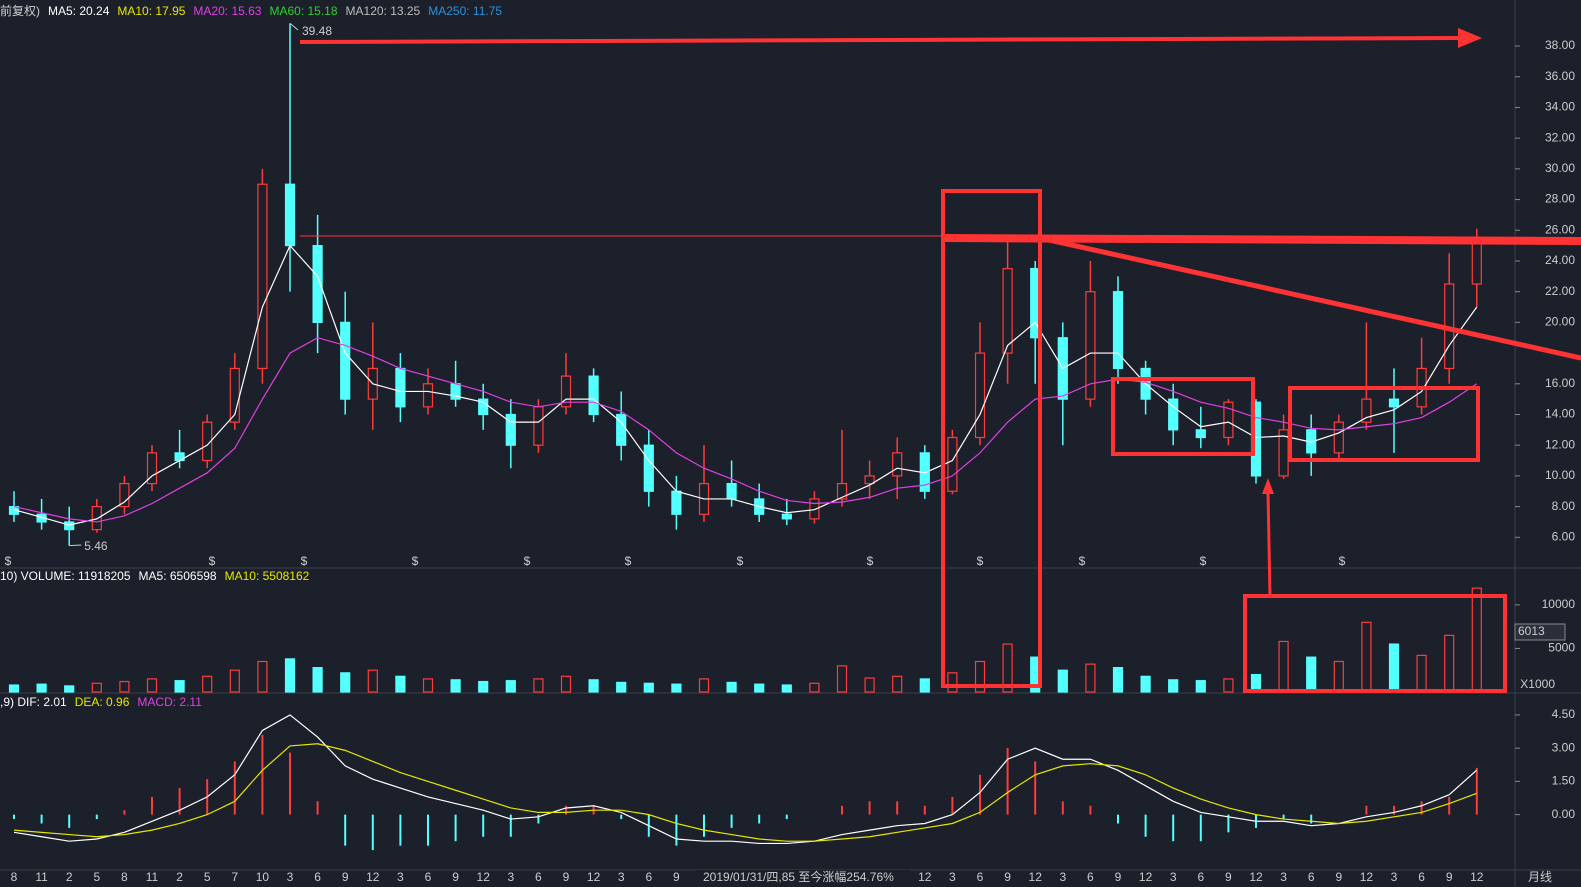  I want to click on x-tick-label: 8, so click(124, 877).